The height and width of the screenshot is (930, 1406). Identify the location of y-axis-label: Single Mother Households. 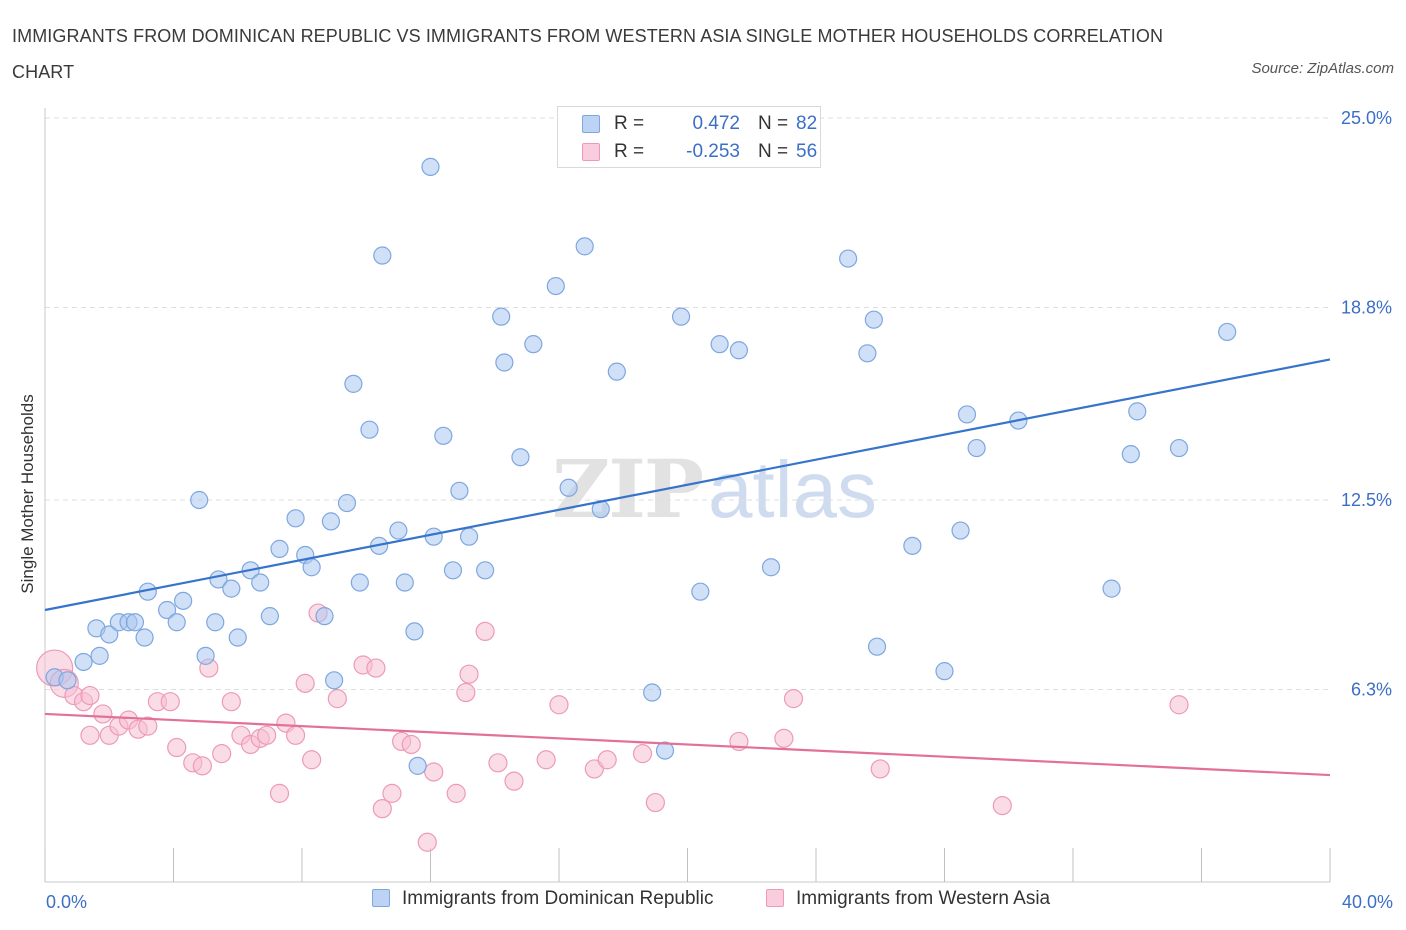
(27, 494).